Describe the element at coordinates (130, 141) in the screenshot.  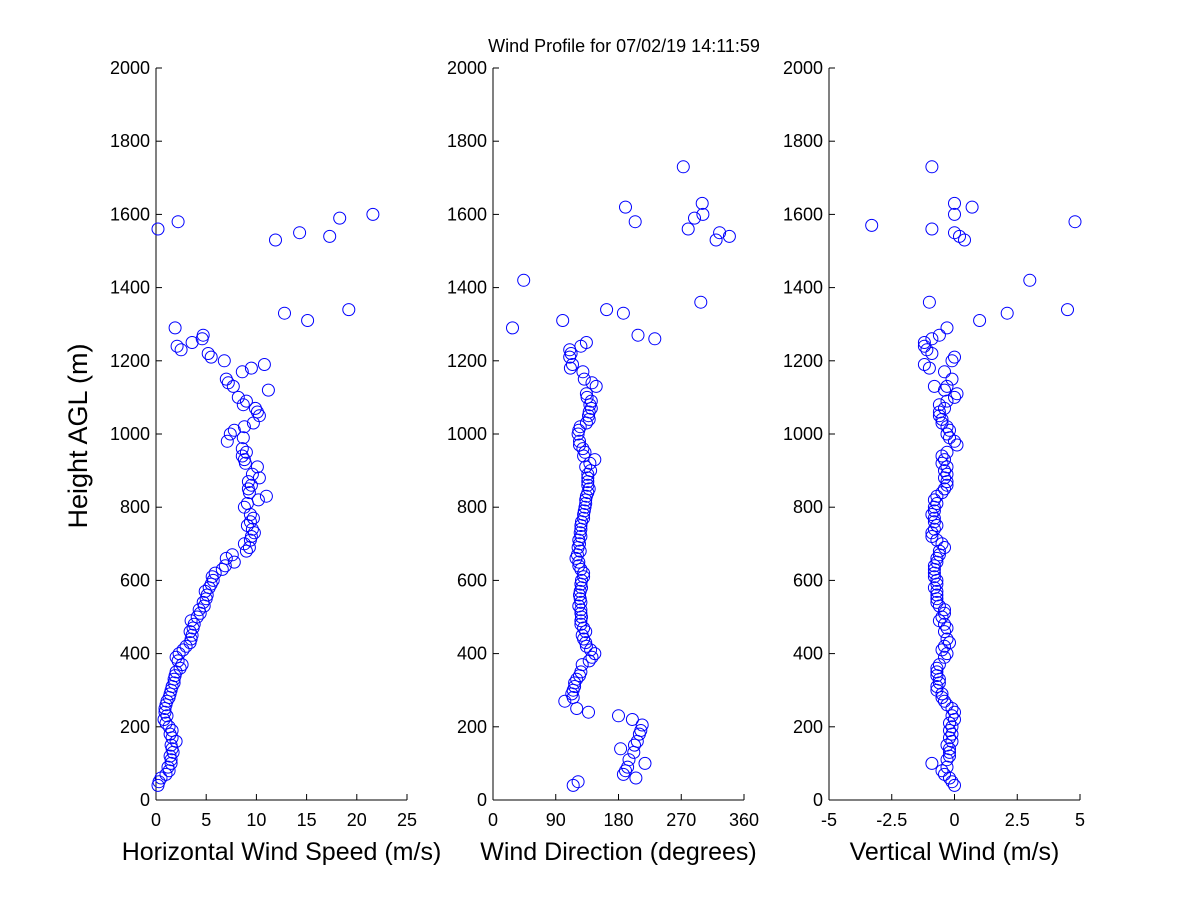
I see `y-tick-label: 1800` at that location.